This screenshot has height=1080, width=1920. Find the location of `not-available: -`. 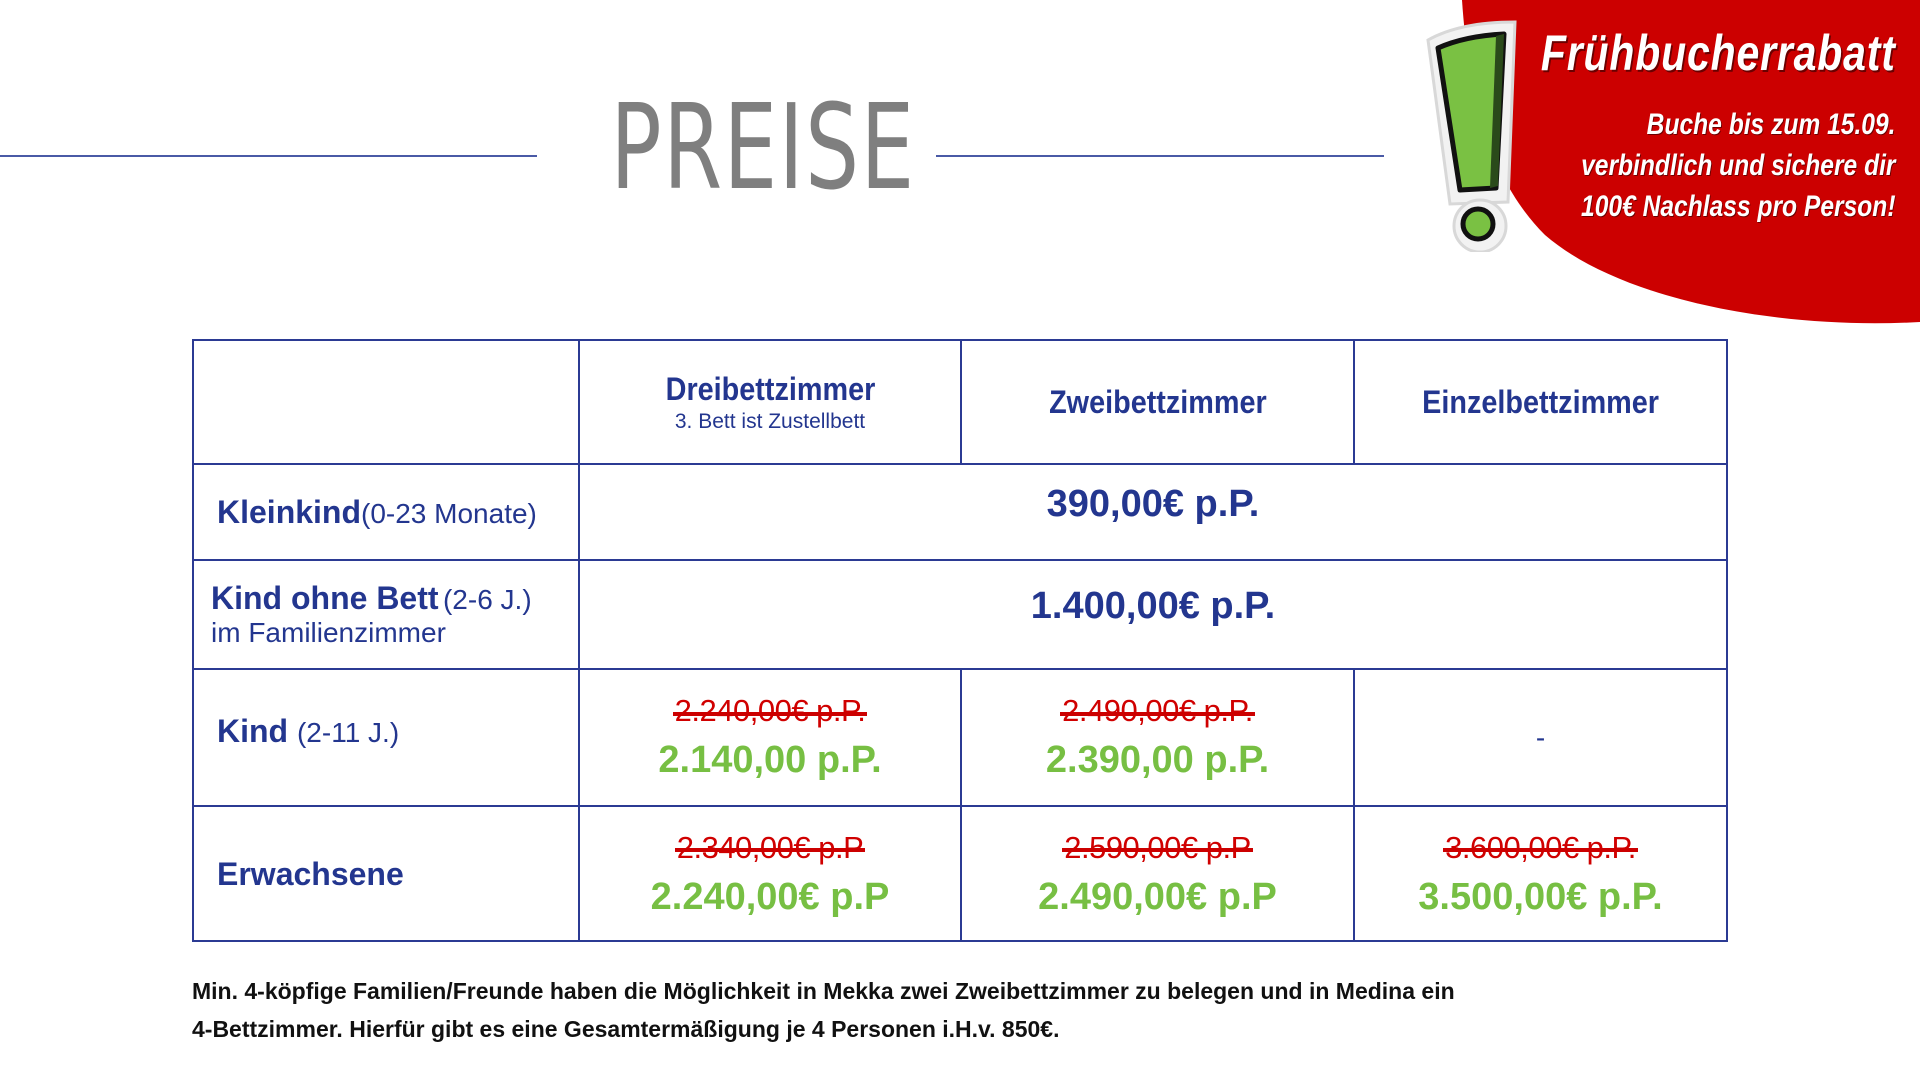

not-available: - is located at coordinates (1540, 737).